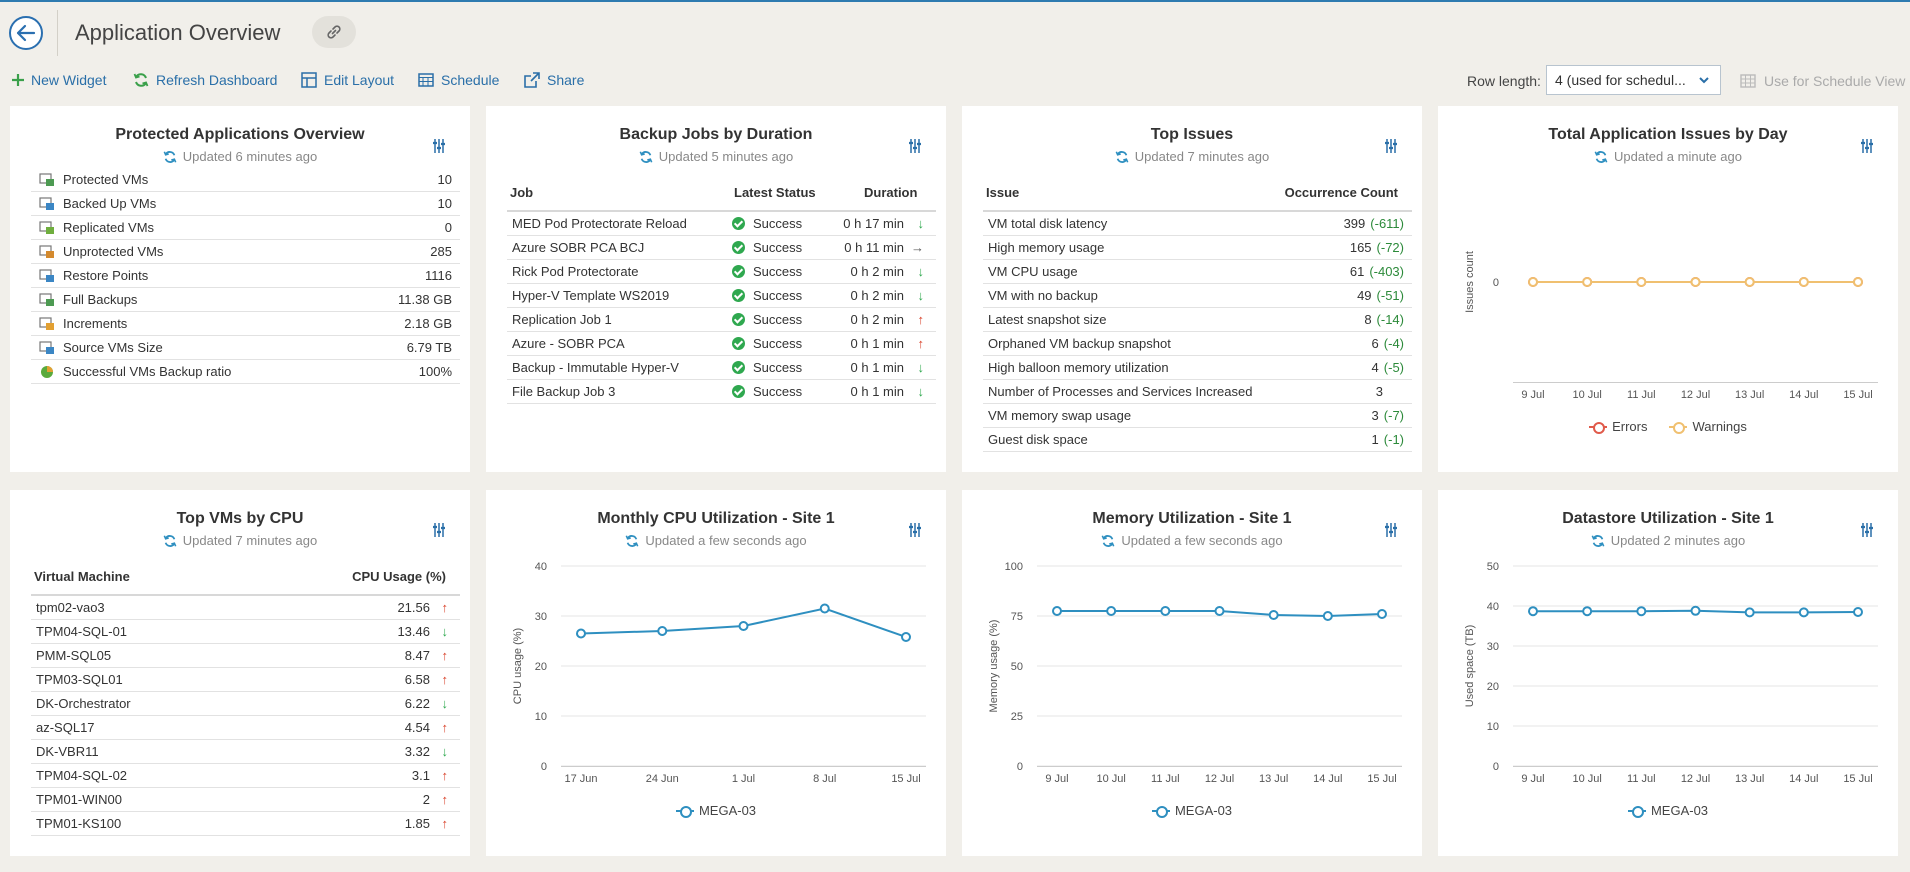 The width and height of the screenshot is (1910, 872). What do you see at coordinates (1197, 344) in the screenshot?
I see `table-row: Orphaned VM backup snapshot 6 (-4)` at bounding box center [1197, 344].